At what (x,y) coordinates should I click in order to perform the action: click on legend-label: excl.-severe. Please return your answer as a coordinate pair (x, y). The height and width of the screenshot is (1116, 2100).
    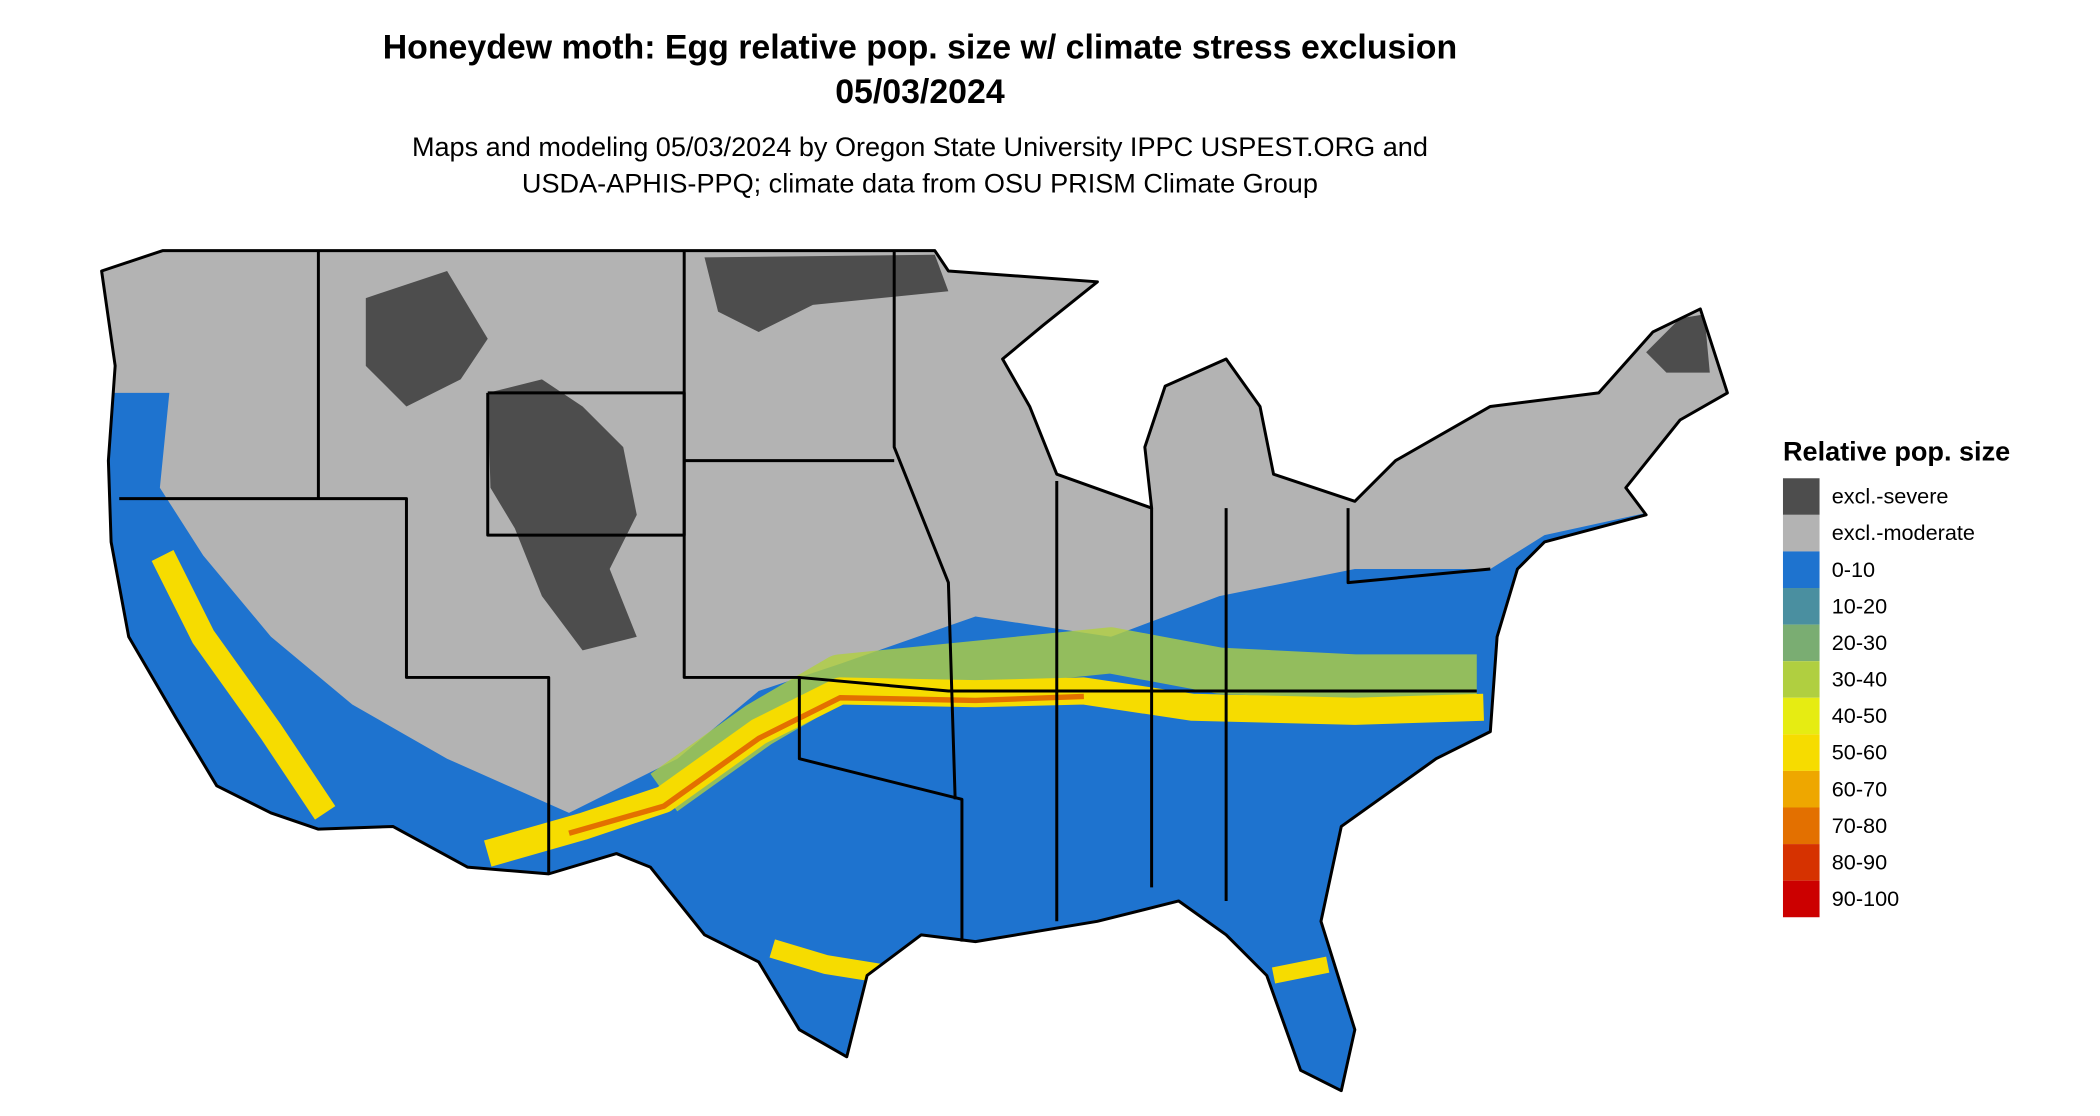
    Looking at the image, I should click on (1890, 496).